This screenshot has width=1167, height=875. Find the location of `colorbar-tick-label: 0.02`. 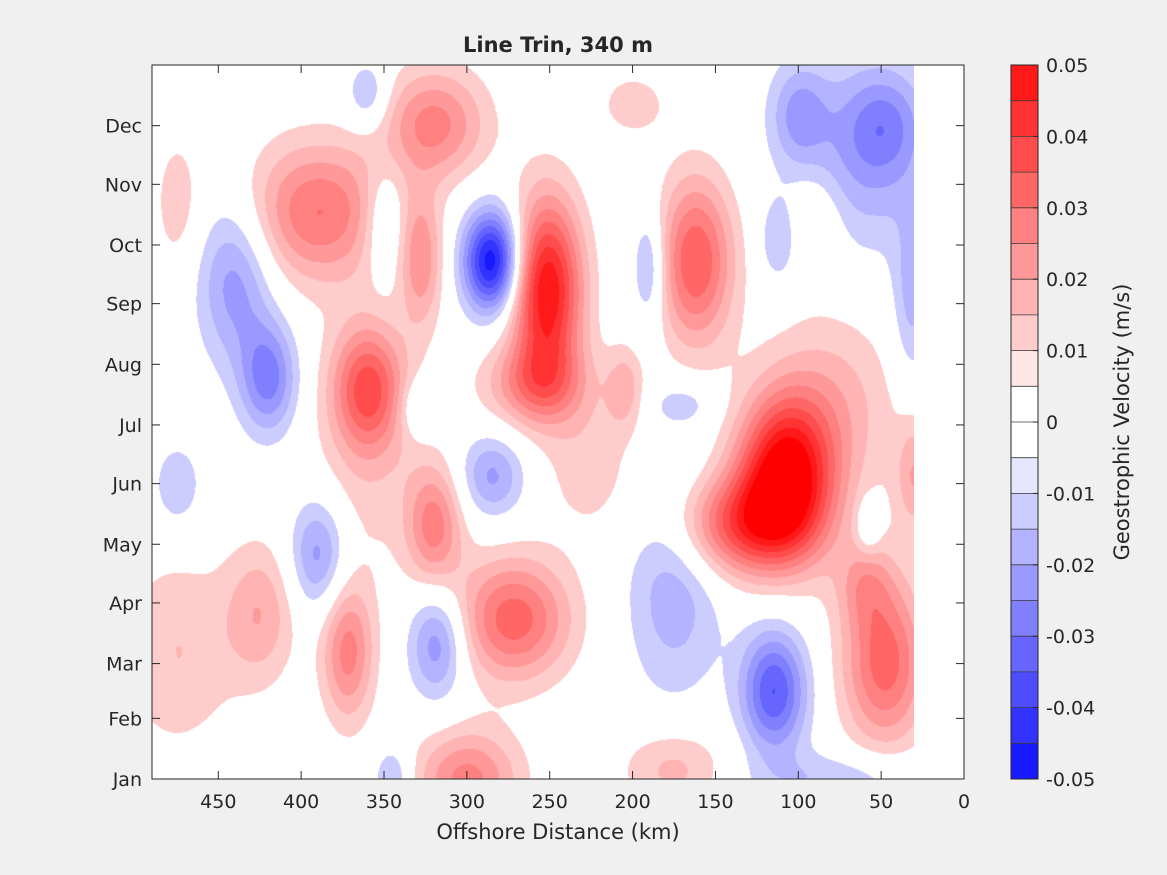

colorbar-tick-label: 0.02 is located at coordinates (1067, 280).